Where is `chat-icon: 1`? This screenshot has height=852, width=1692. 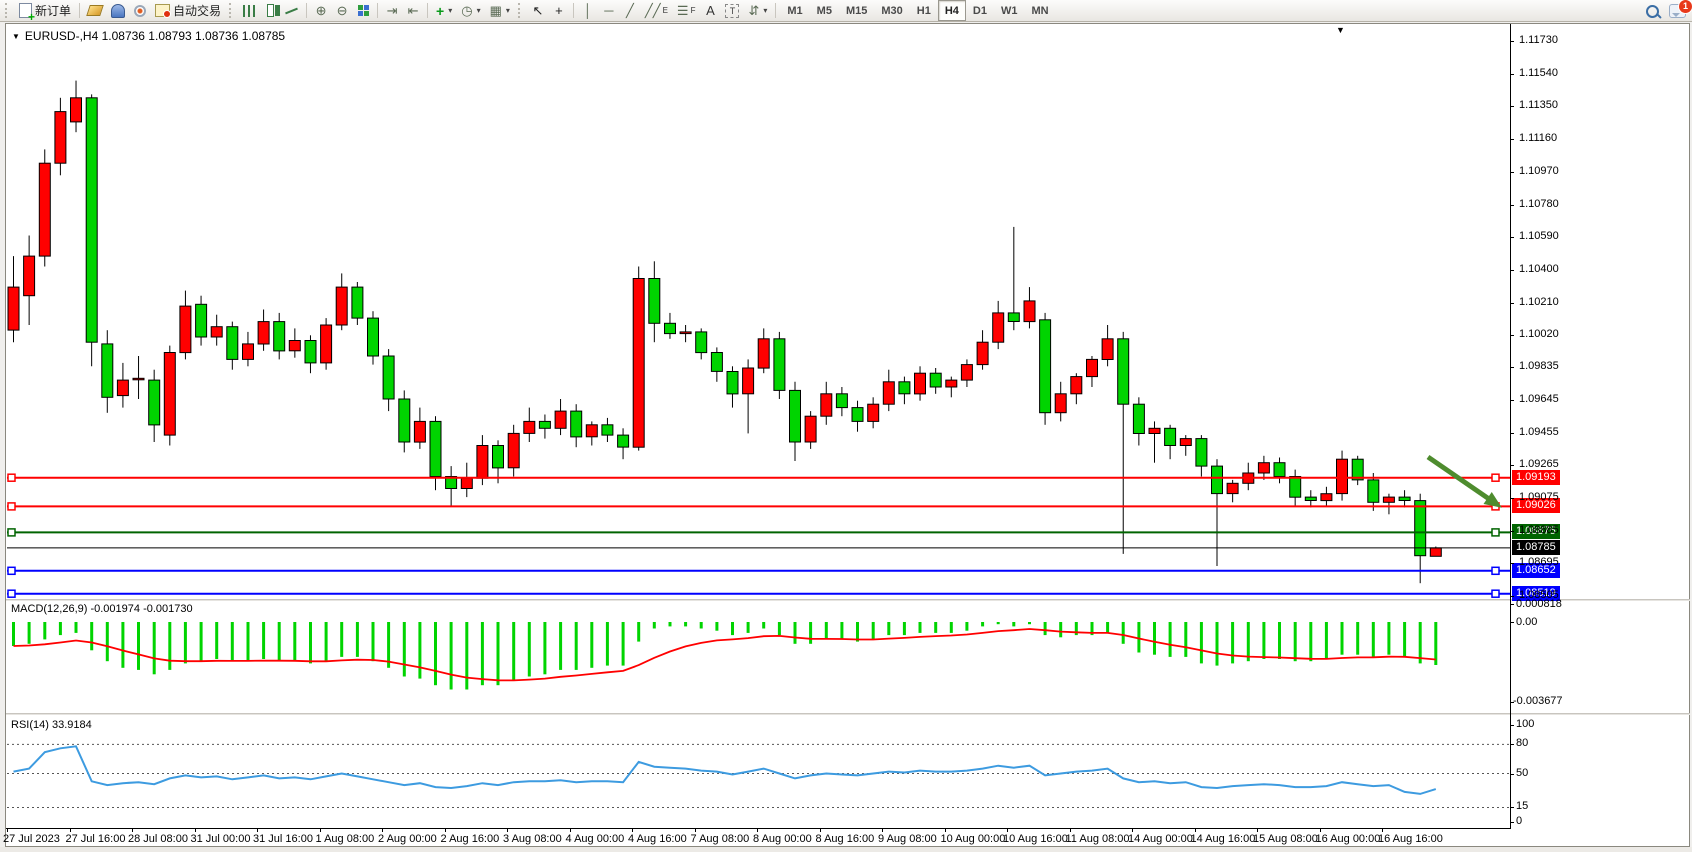 chat-icon: 1 is located at coordinates (1680, 9).